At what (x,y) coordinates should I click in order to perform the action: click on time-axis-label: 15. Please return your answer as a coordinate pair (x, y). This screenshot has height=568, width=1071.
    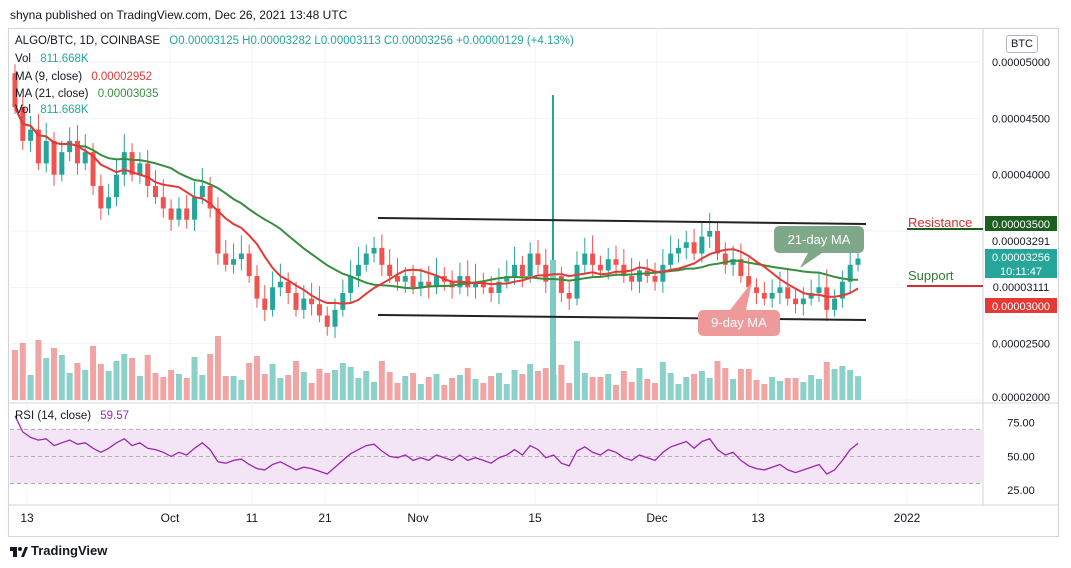
    Looking at the image, I should click on (535, 518).